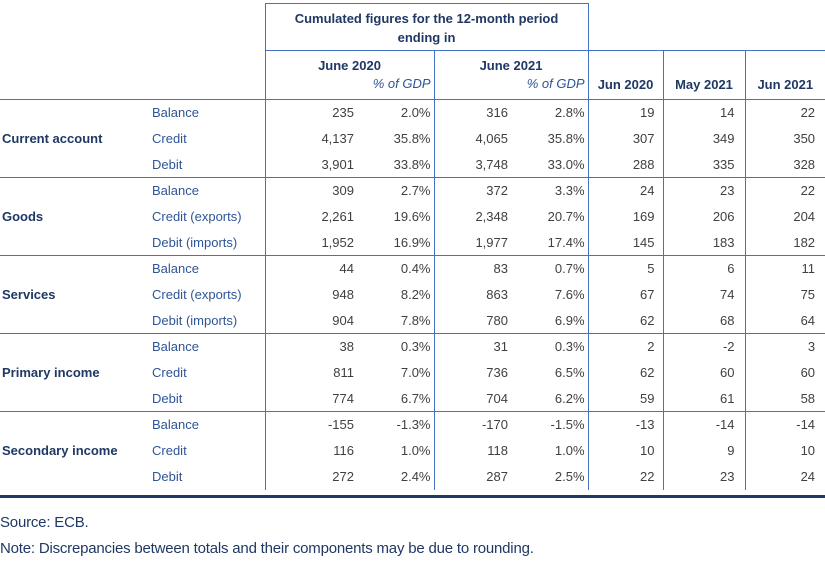  I want to click on value-cell: 44, so click(313, 268).